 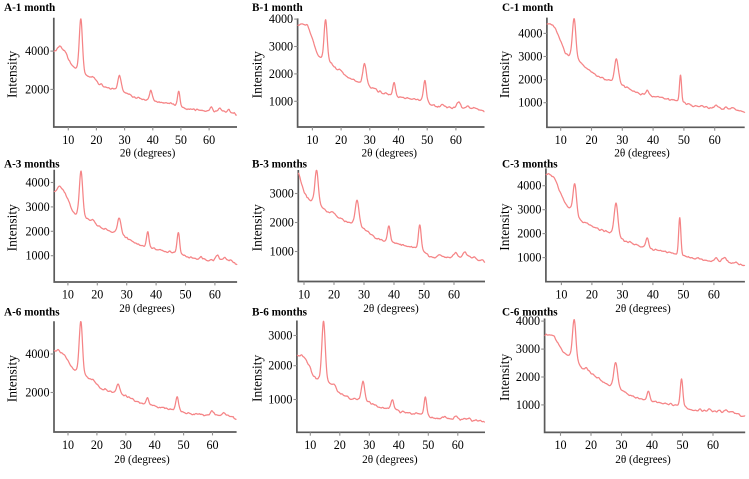 I want to click on svg-text: A-1 month, so click(x=30, y=8).